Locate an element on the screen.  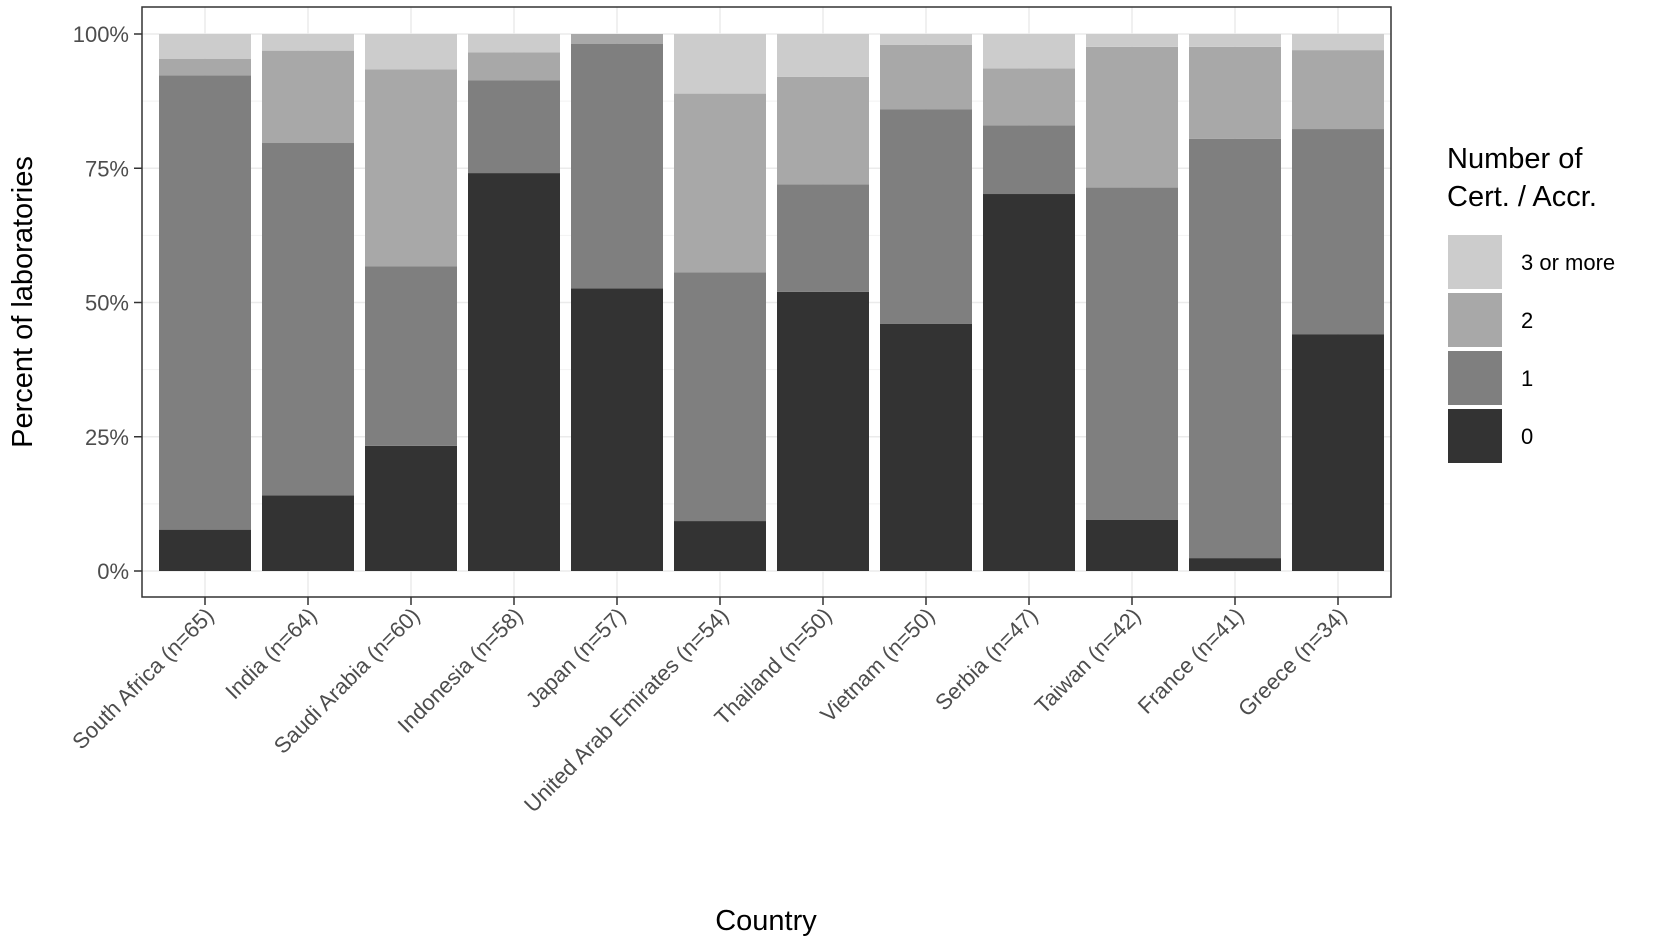
legend: Number of Cert. / Accr. 3 or more 2 1 0 is located at coordinates (1531, 303).